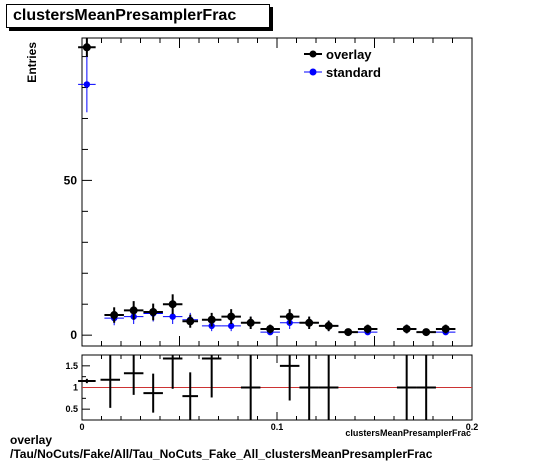  Describe the element at coordinates (31, 440) in the screenshot. I see `footer-line-1: overlay` at that location.